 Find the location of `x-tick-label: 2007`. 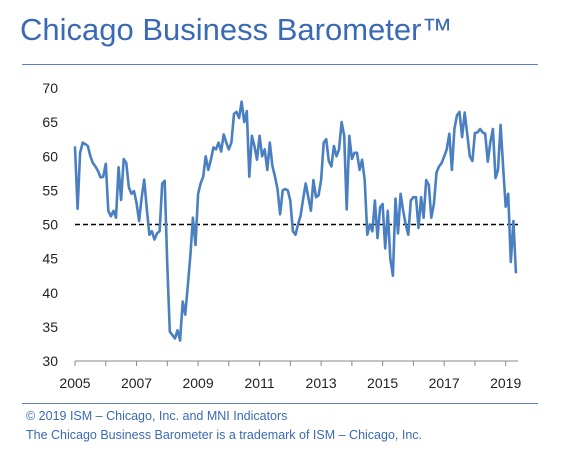

x-tick-label: 2007 is located at coordinates (136, 383).